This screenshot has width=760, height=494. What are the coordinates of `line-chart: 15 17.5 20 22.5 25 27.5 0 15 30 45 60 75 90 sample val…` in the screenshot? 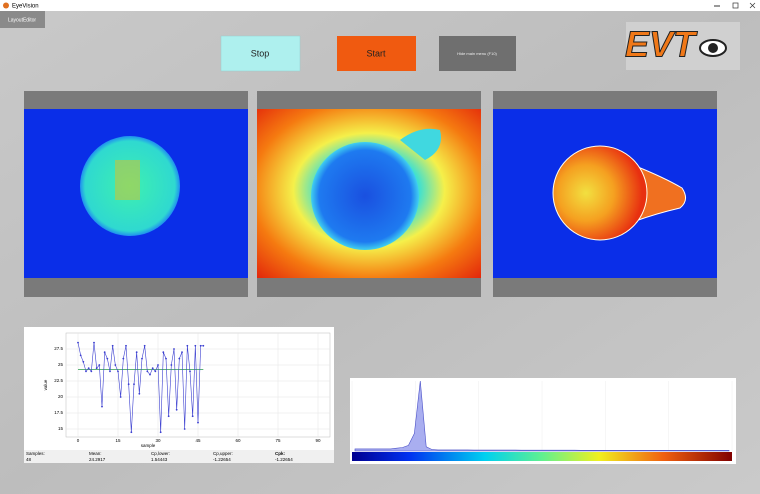 It's located at (179, 395).